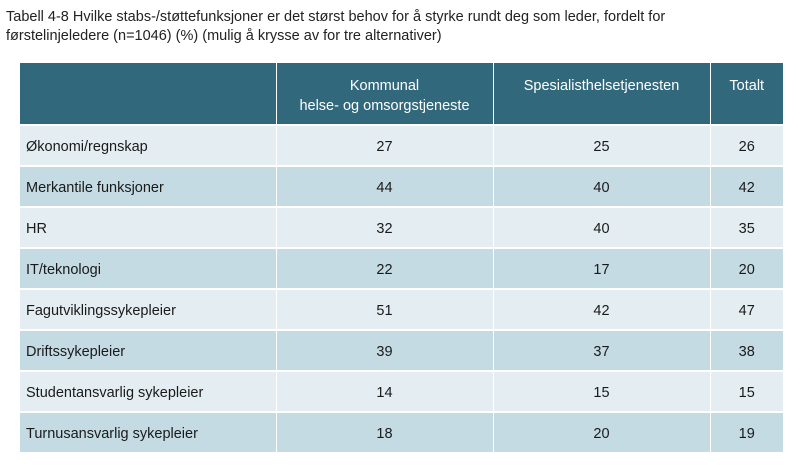 The width and height of the screenshot is (800, 471). Describe the element at coordinates (602, 145) in the screenshot. I see `value-spesialist: 25` at that location.